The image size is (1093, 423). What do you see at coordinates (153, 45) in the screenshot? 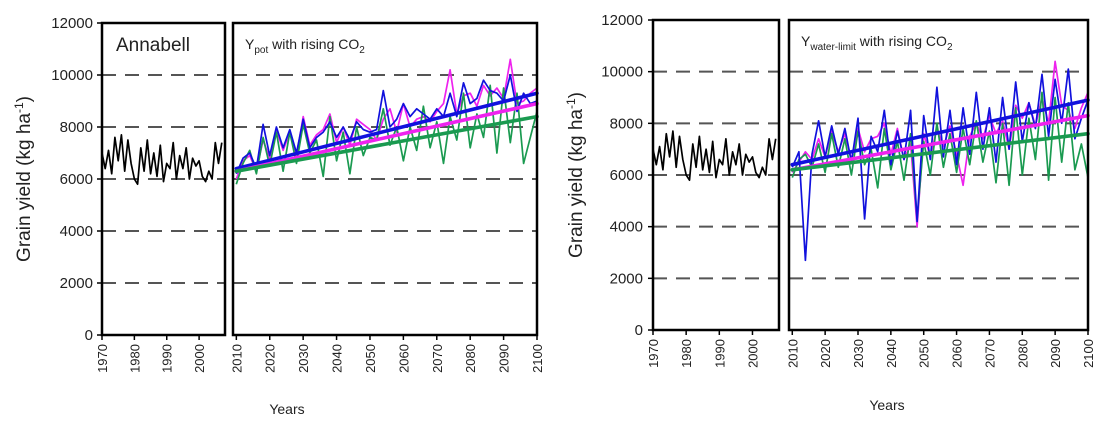
I see `panel-label: Annabell` at bounding box center [153, 45].